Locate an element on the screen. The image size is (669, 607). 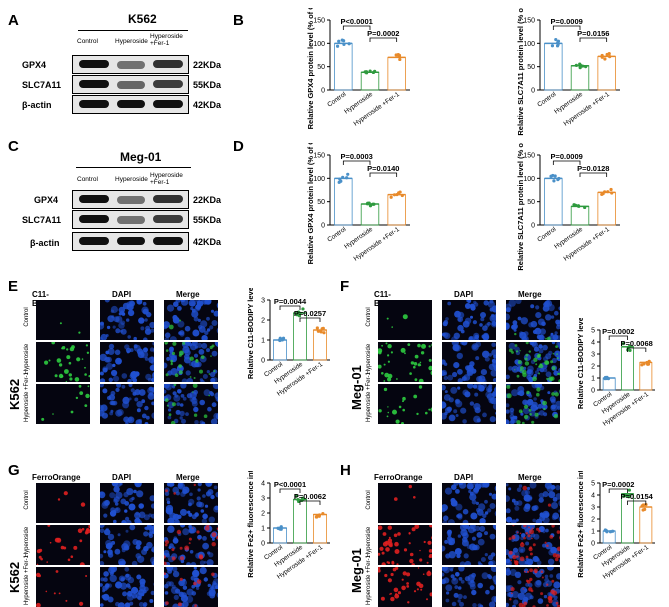
row-label: β-actin is located at coordinates (45, 243).